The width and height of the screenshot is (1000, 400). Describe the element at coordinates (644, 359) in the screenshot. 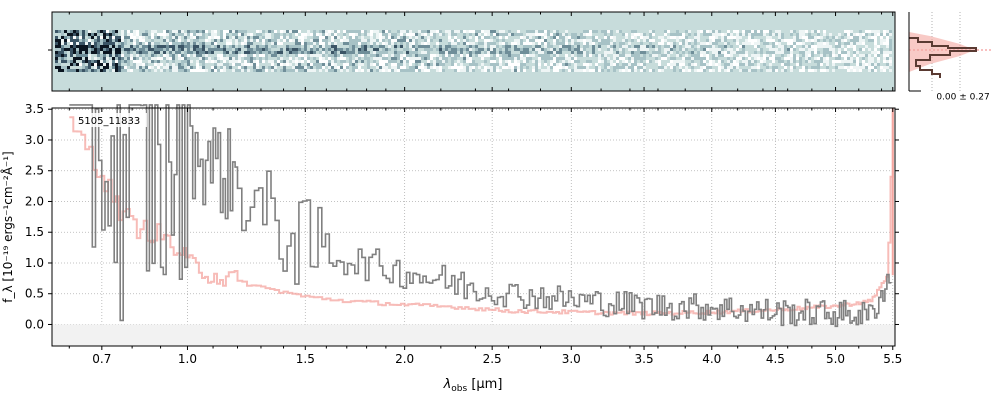

I see `x-tick-label: 3.5` at that location.